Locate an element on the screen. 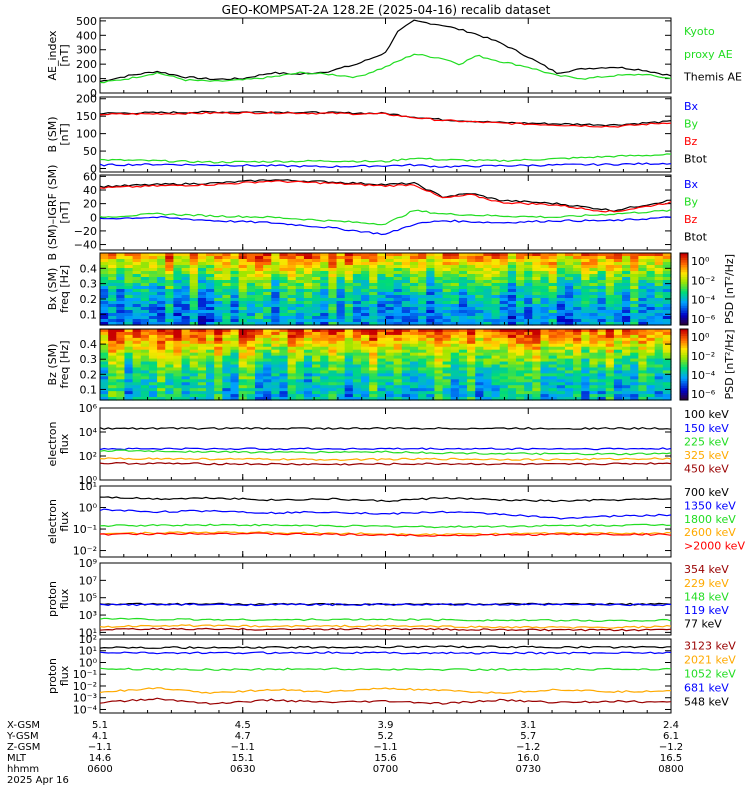 The width and height of the screenshot is (750, 800). y-tick-label: 0.1 is located at coordinates (89, 314).